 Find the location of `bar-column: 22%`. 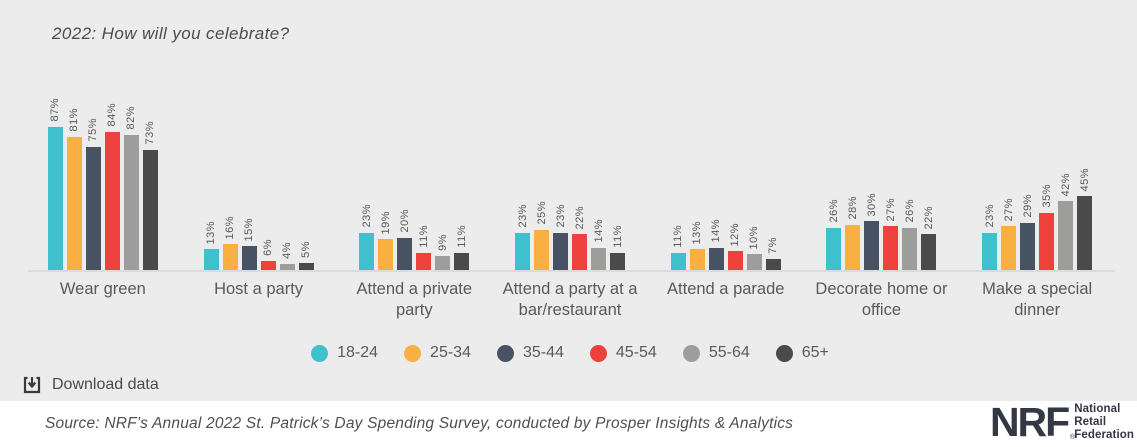

bar-column: 22% is located at coordinates (580, 238).